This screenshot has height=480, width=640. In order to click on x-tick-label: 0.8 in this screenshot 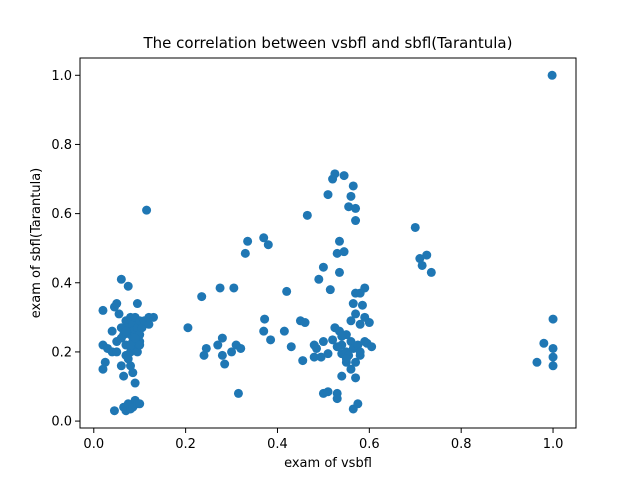, I will do `click(461, 444)`.